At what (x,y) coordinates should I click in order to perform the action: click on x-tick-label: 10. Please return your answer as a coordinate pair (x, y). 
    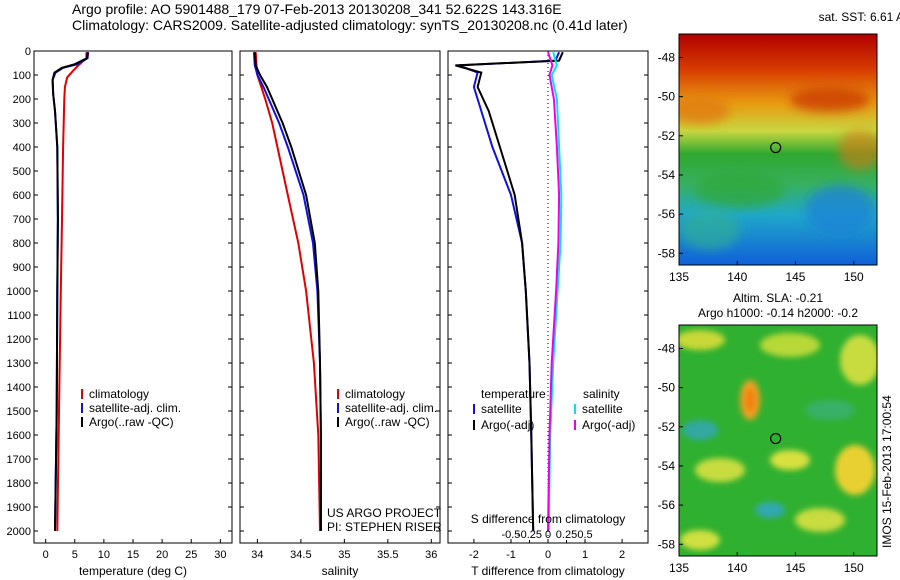
    Looking at the image, I should click on (104, 555).